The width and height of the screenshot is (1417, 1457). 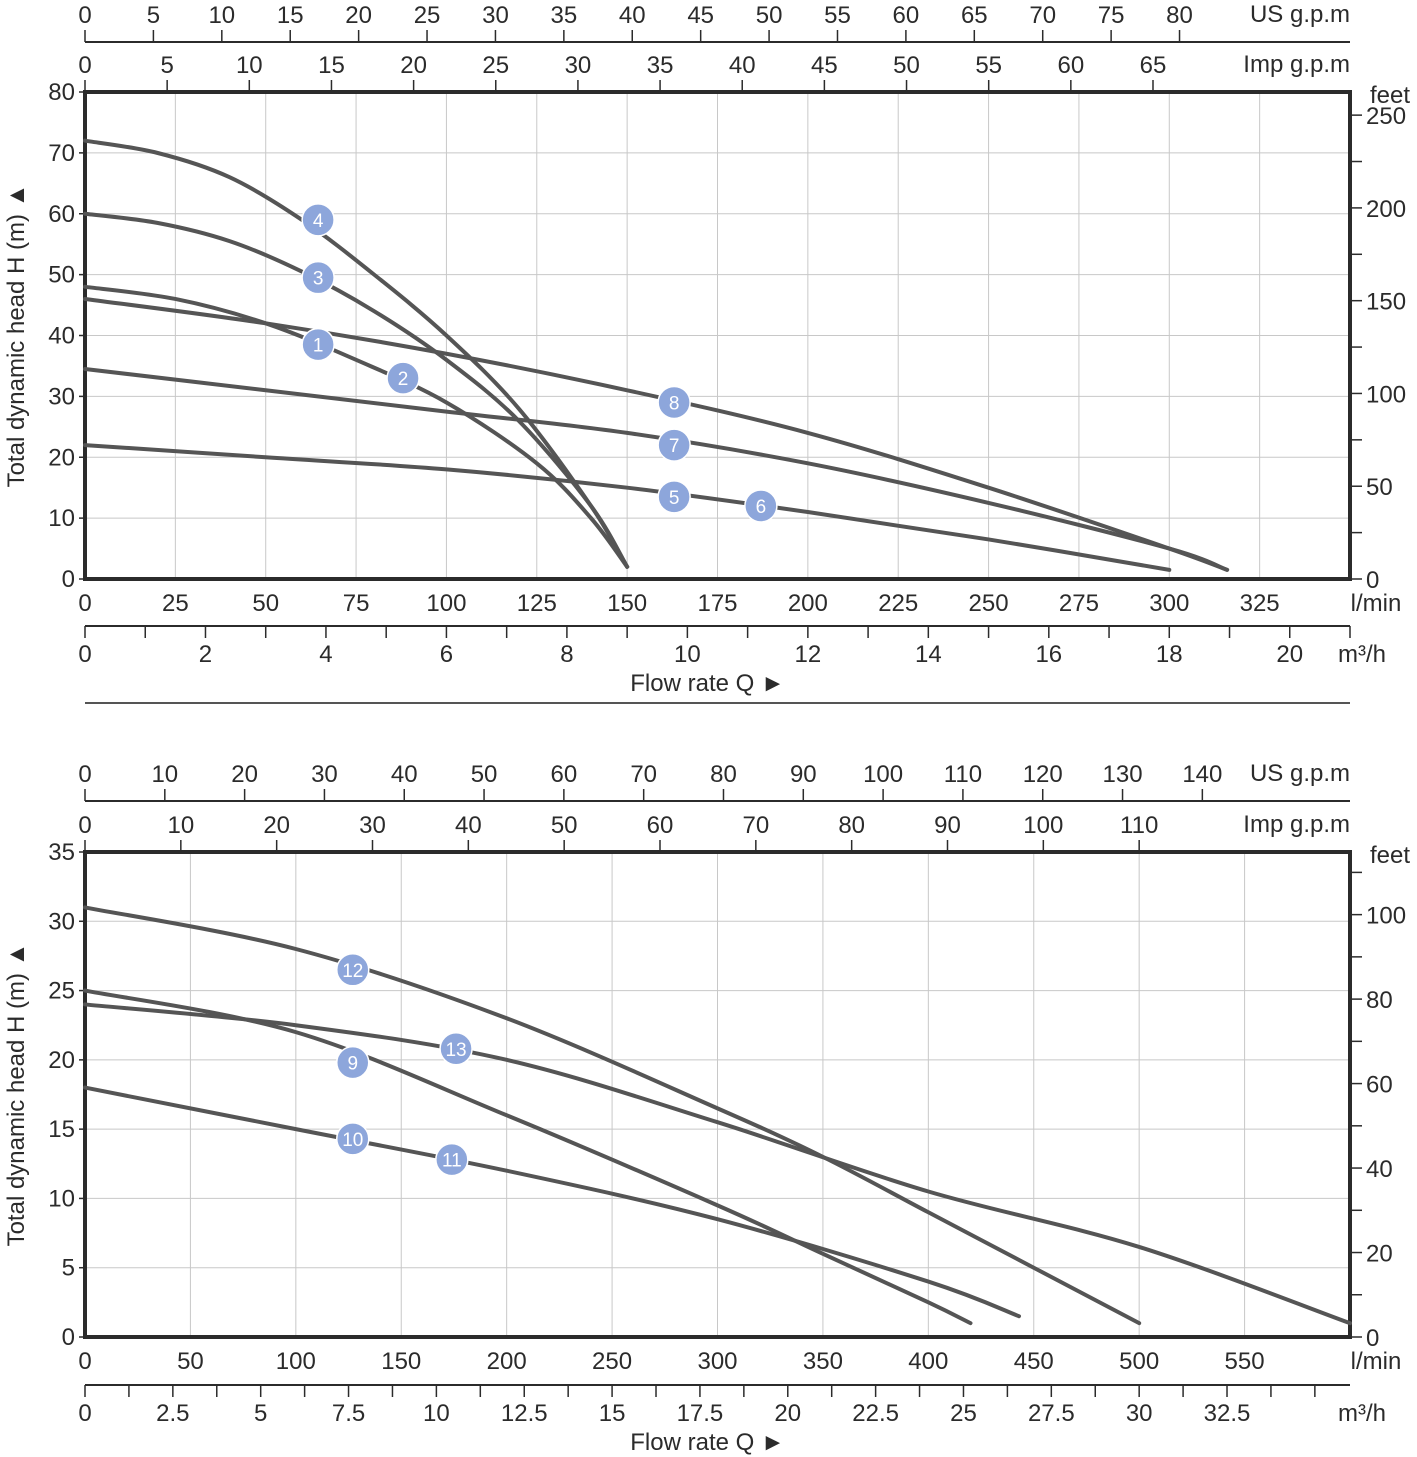 What do you see at coordinates (356, 603) in the screenshot?
I see `x-tick-label: 75` at bounding box center [356, 603].